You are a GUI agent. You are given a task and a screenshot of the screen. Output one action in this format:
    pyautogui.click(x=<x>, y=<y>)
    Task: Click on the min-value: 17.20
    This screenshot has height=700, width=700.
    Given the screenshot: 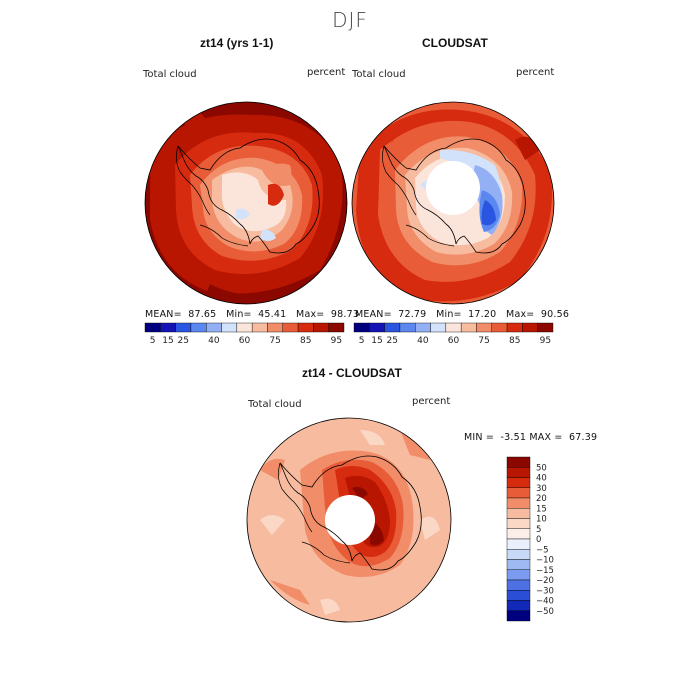 What is the action you would take?
    pyautogui.click(x=482, y=314)
    